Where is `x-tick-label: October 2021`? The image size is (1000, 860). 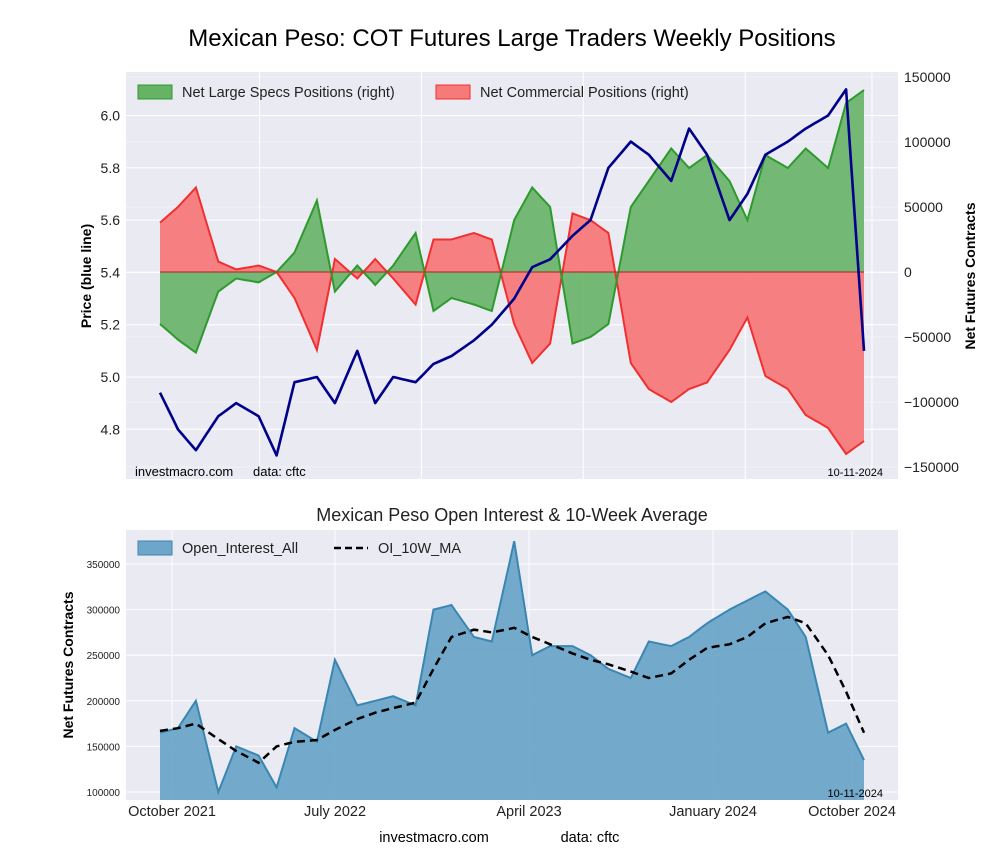
x-tick-label: October 2021 is located at coordinates (172, 812).